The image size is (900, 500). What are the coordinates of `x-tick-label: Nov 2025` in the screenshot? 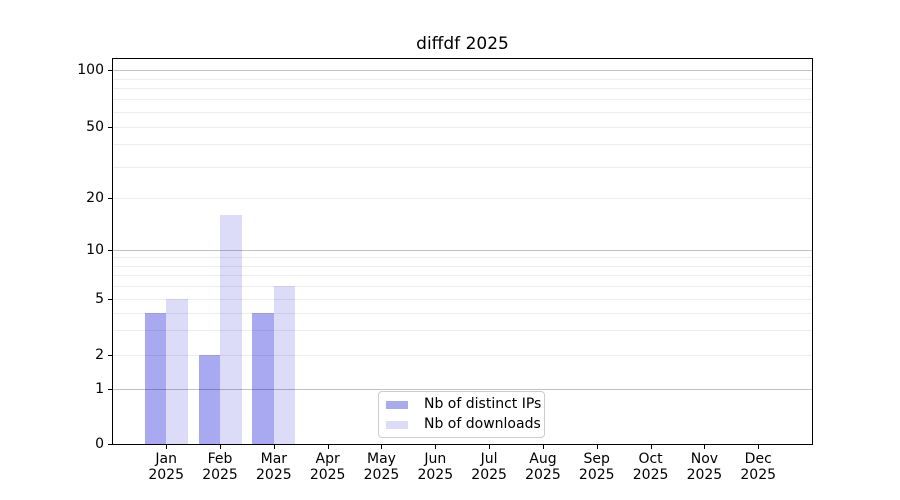 It's located at (704, 467).